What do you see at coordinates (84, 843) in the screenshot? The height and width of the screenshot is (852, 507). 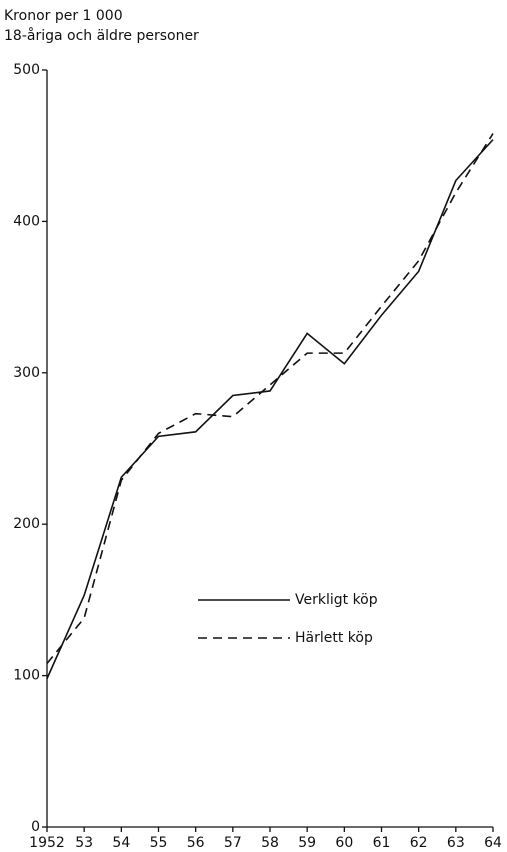 I see `x-tick-label: 53` at bounding box center [84, 843].